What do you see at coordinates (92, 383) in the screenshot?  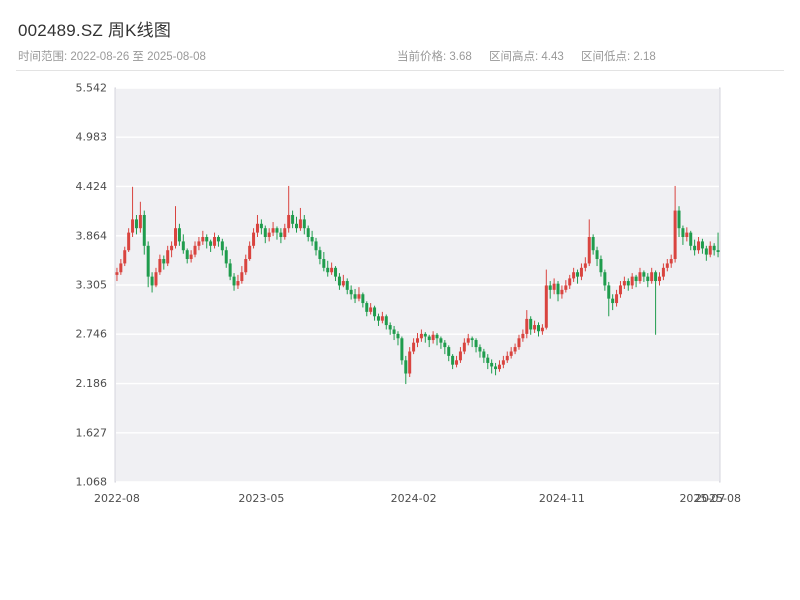 I see `y-tick-label: 2.186` at bounding box center [92, 383].